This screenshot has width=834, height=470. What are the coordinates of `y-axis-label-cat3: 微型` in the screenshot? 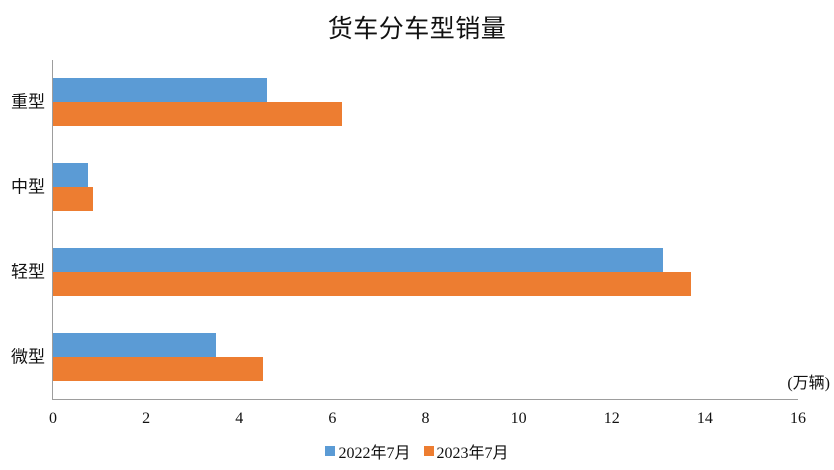 It's located at (28, 357).